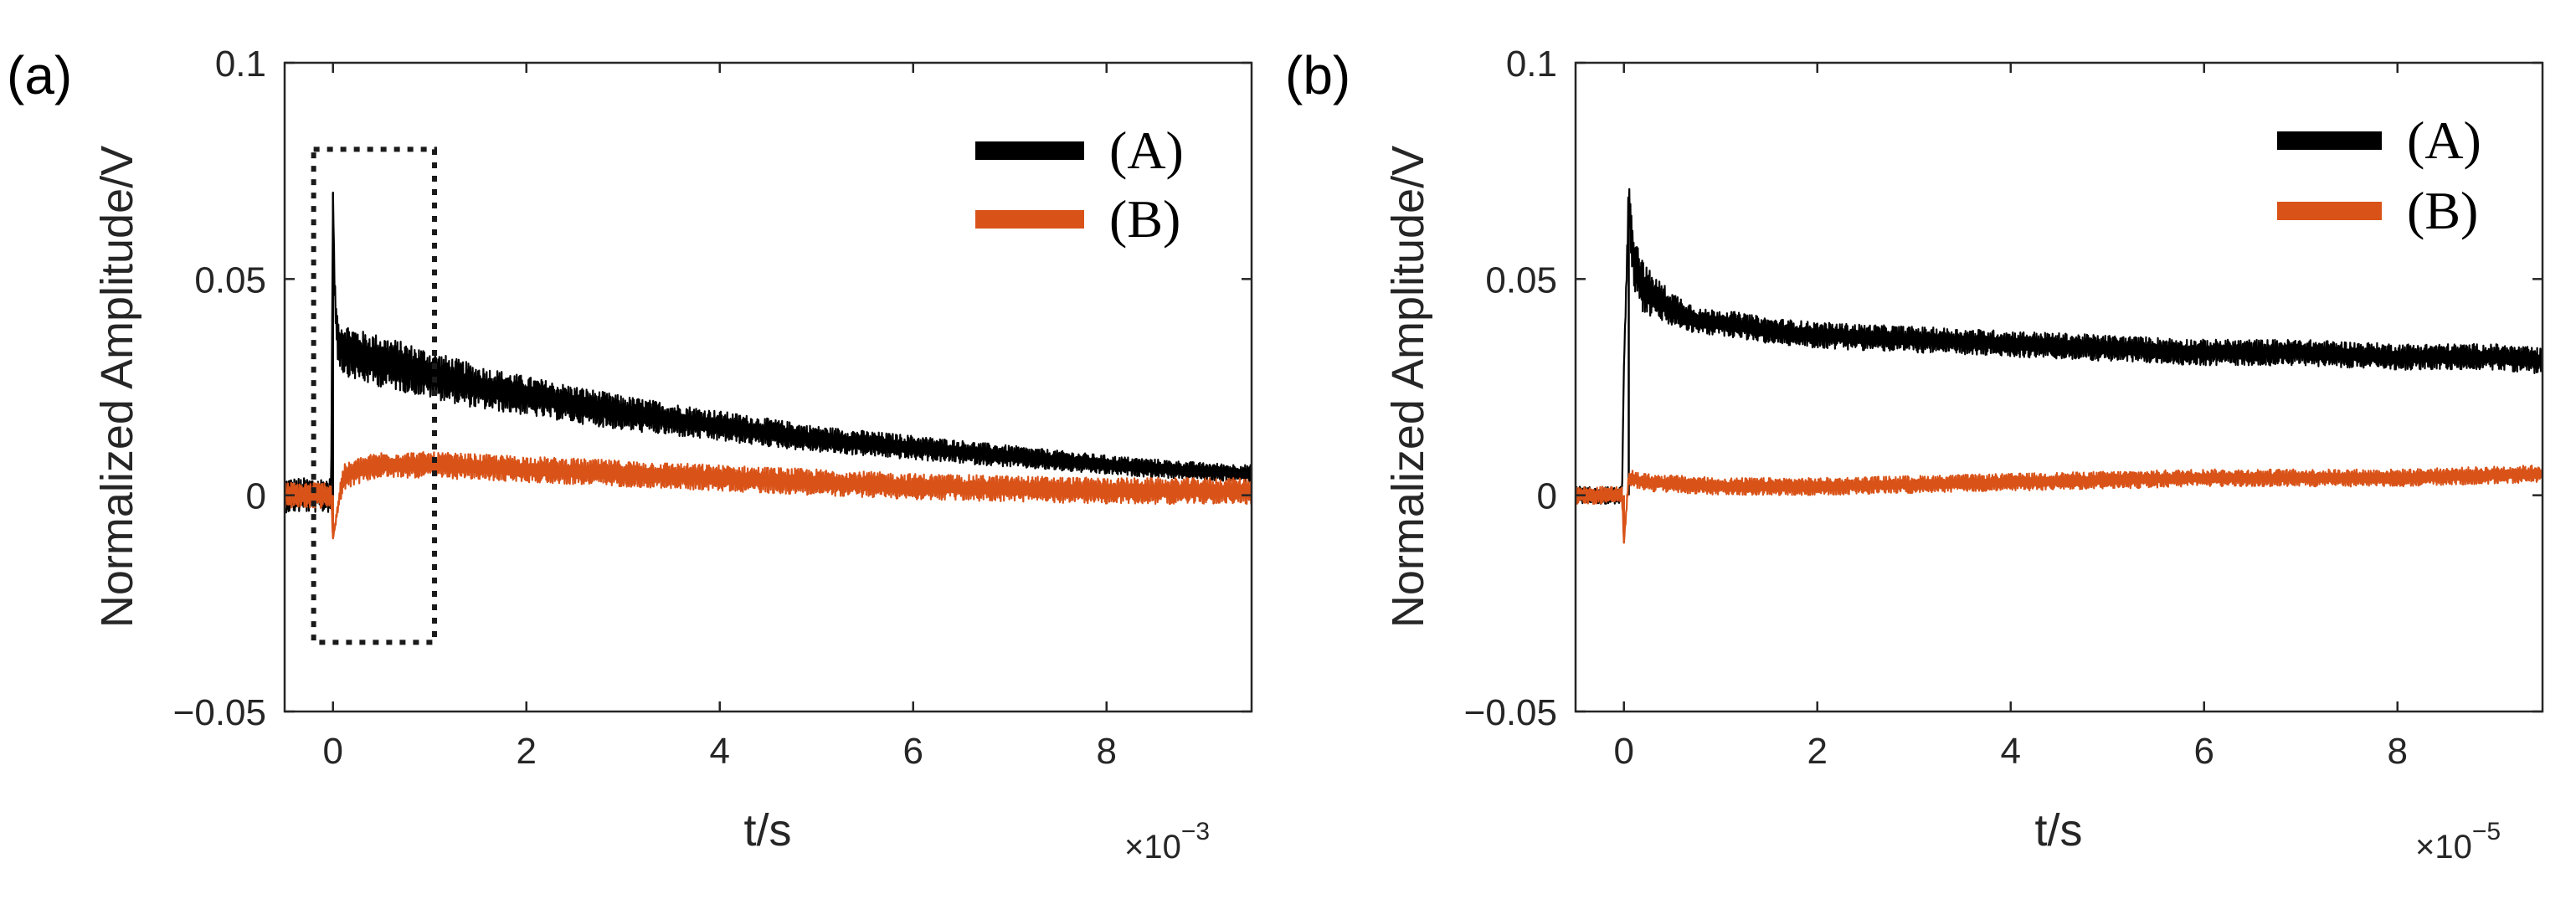 The height and width of the screenshot is (899, 2576). What do you see at coordinates (40, 75) in the screenshot?
I see `panel-a-label: (a)` at bounding box center [40, 75].